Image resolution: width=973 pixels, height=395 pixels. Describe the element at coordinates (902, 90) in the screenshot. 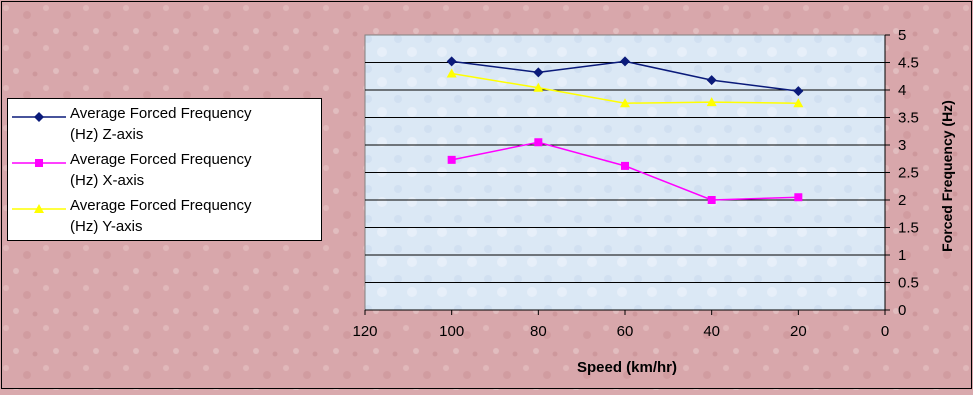

I see `y-tick-label: 4` at that location.